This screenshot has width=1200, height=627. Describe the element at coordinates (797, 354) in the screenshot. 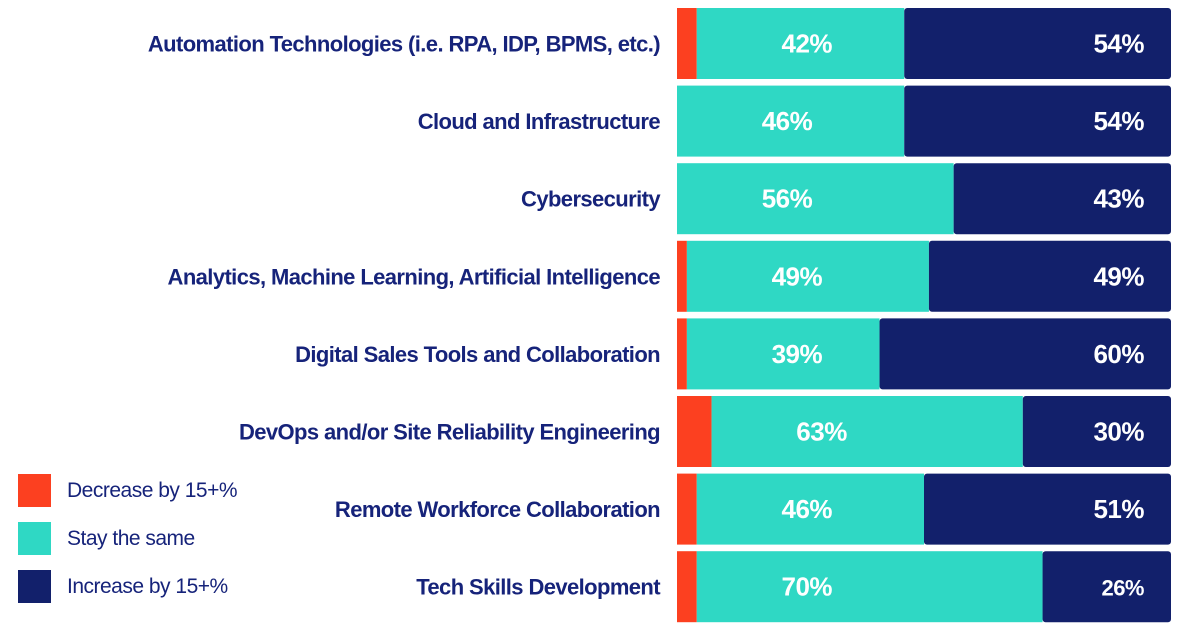

I see `value-label-stay-same: 39%` at that location.